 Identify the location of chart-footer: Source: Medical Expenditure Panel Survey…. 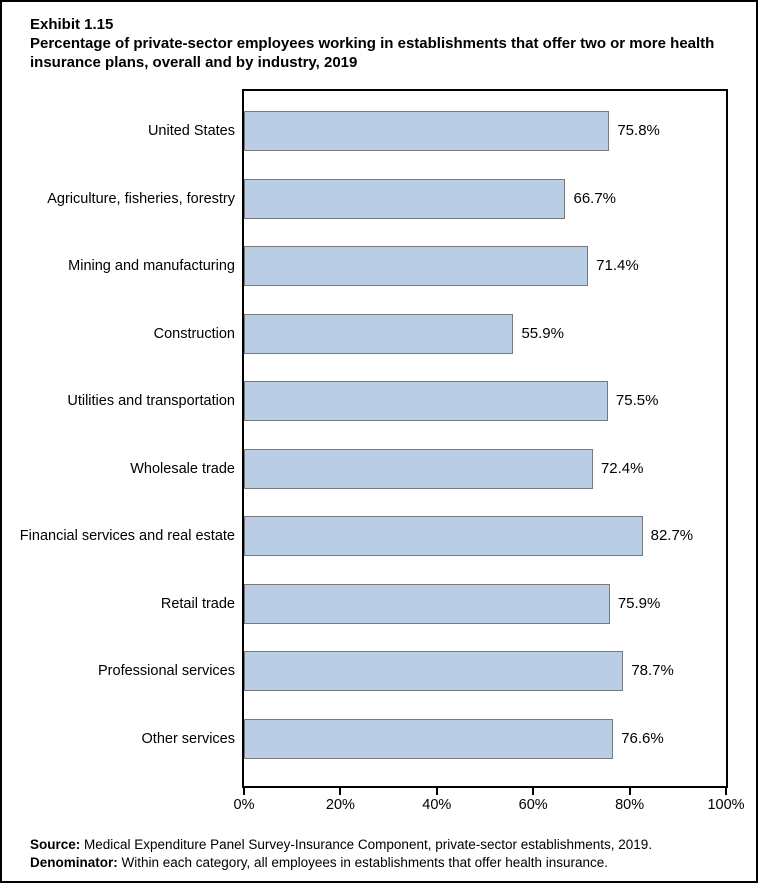
(385, 853).